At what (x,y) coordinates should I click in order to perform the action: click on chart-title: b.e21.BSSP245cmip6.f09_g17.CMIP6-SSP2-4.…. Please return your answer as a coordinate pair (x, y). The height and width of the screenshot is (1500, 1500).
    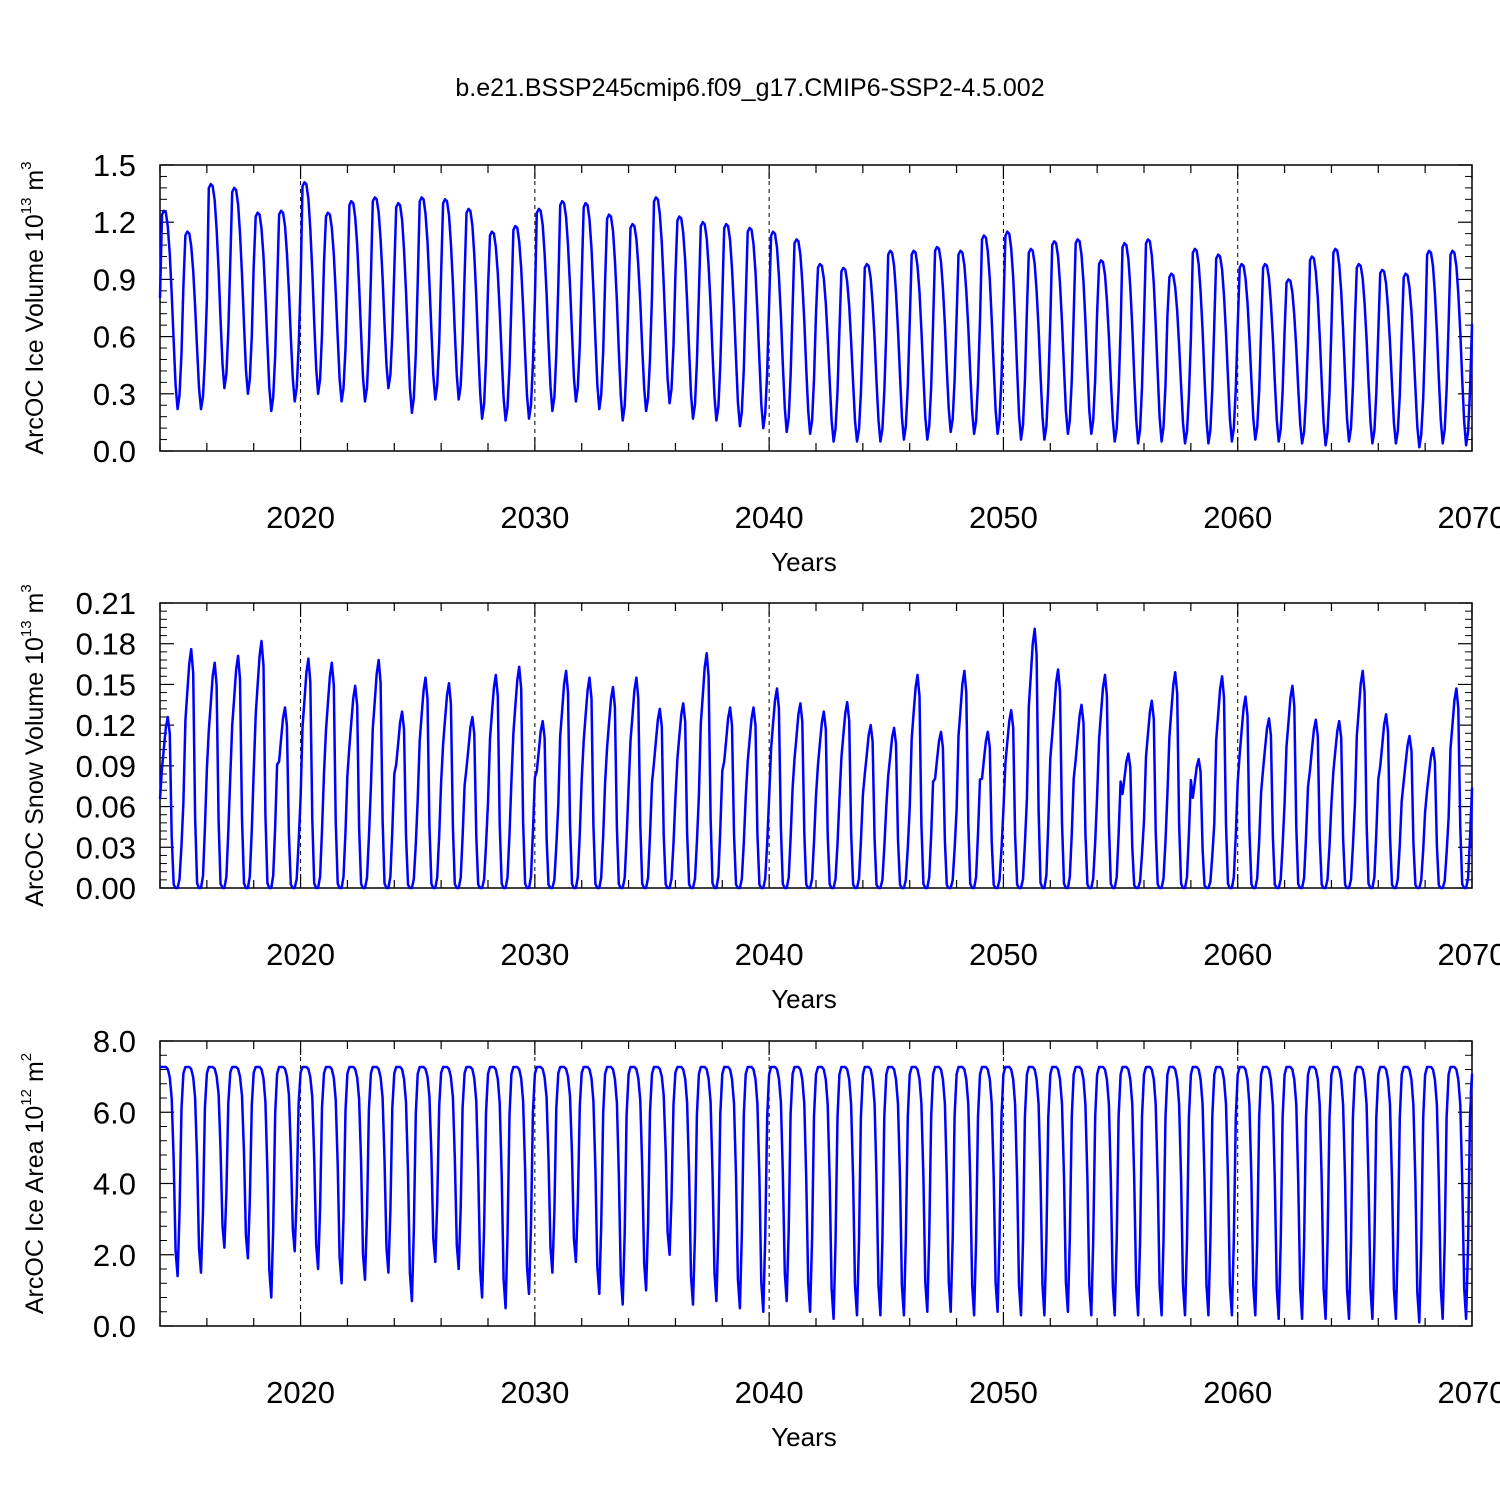
    Looking at the image, I should click on (749, 88).